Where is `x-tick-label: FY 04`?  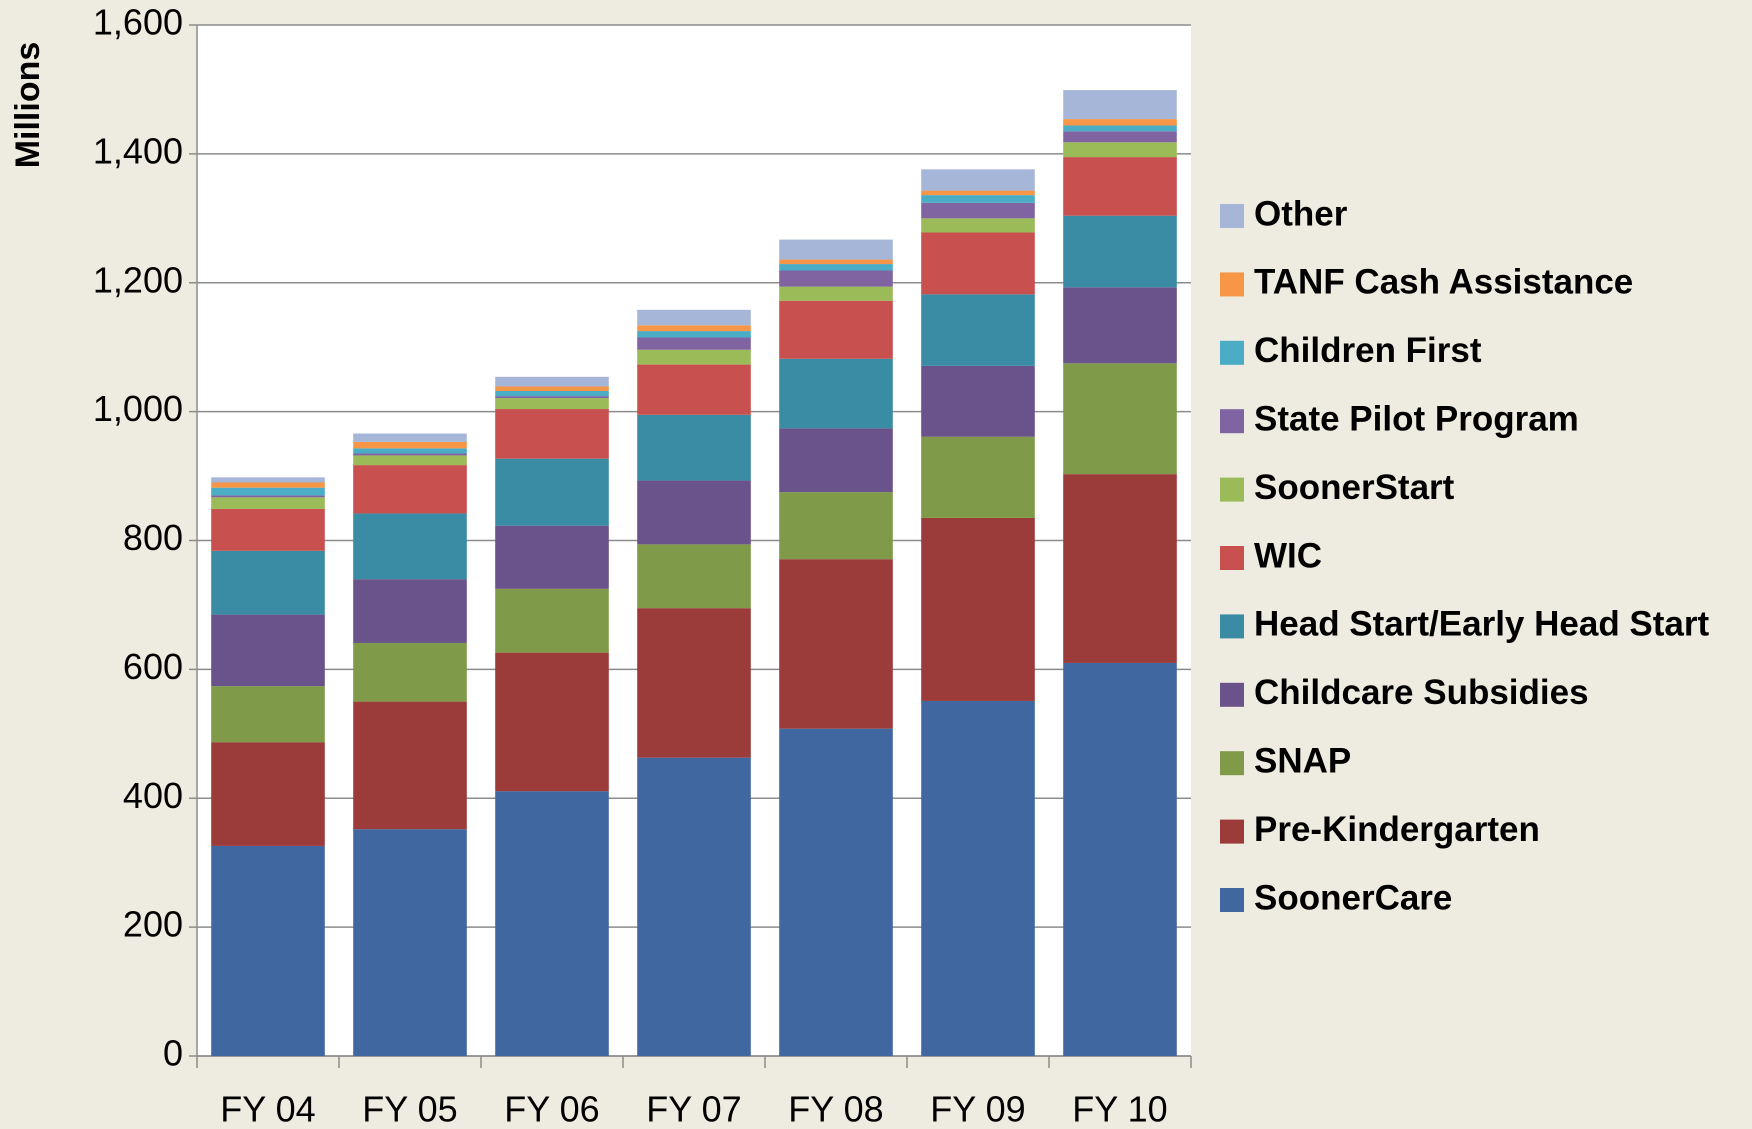
x-tick-label: FY 04 is located at coordinates (267, 1109).